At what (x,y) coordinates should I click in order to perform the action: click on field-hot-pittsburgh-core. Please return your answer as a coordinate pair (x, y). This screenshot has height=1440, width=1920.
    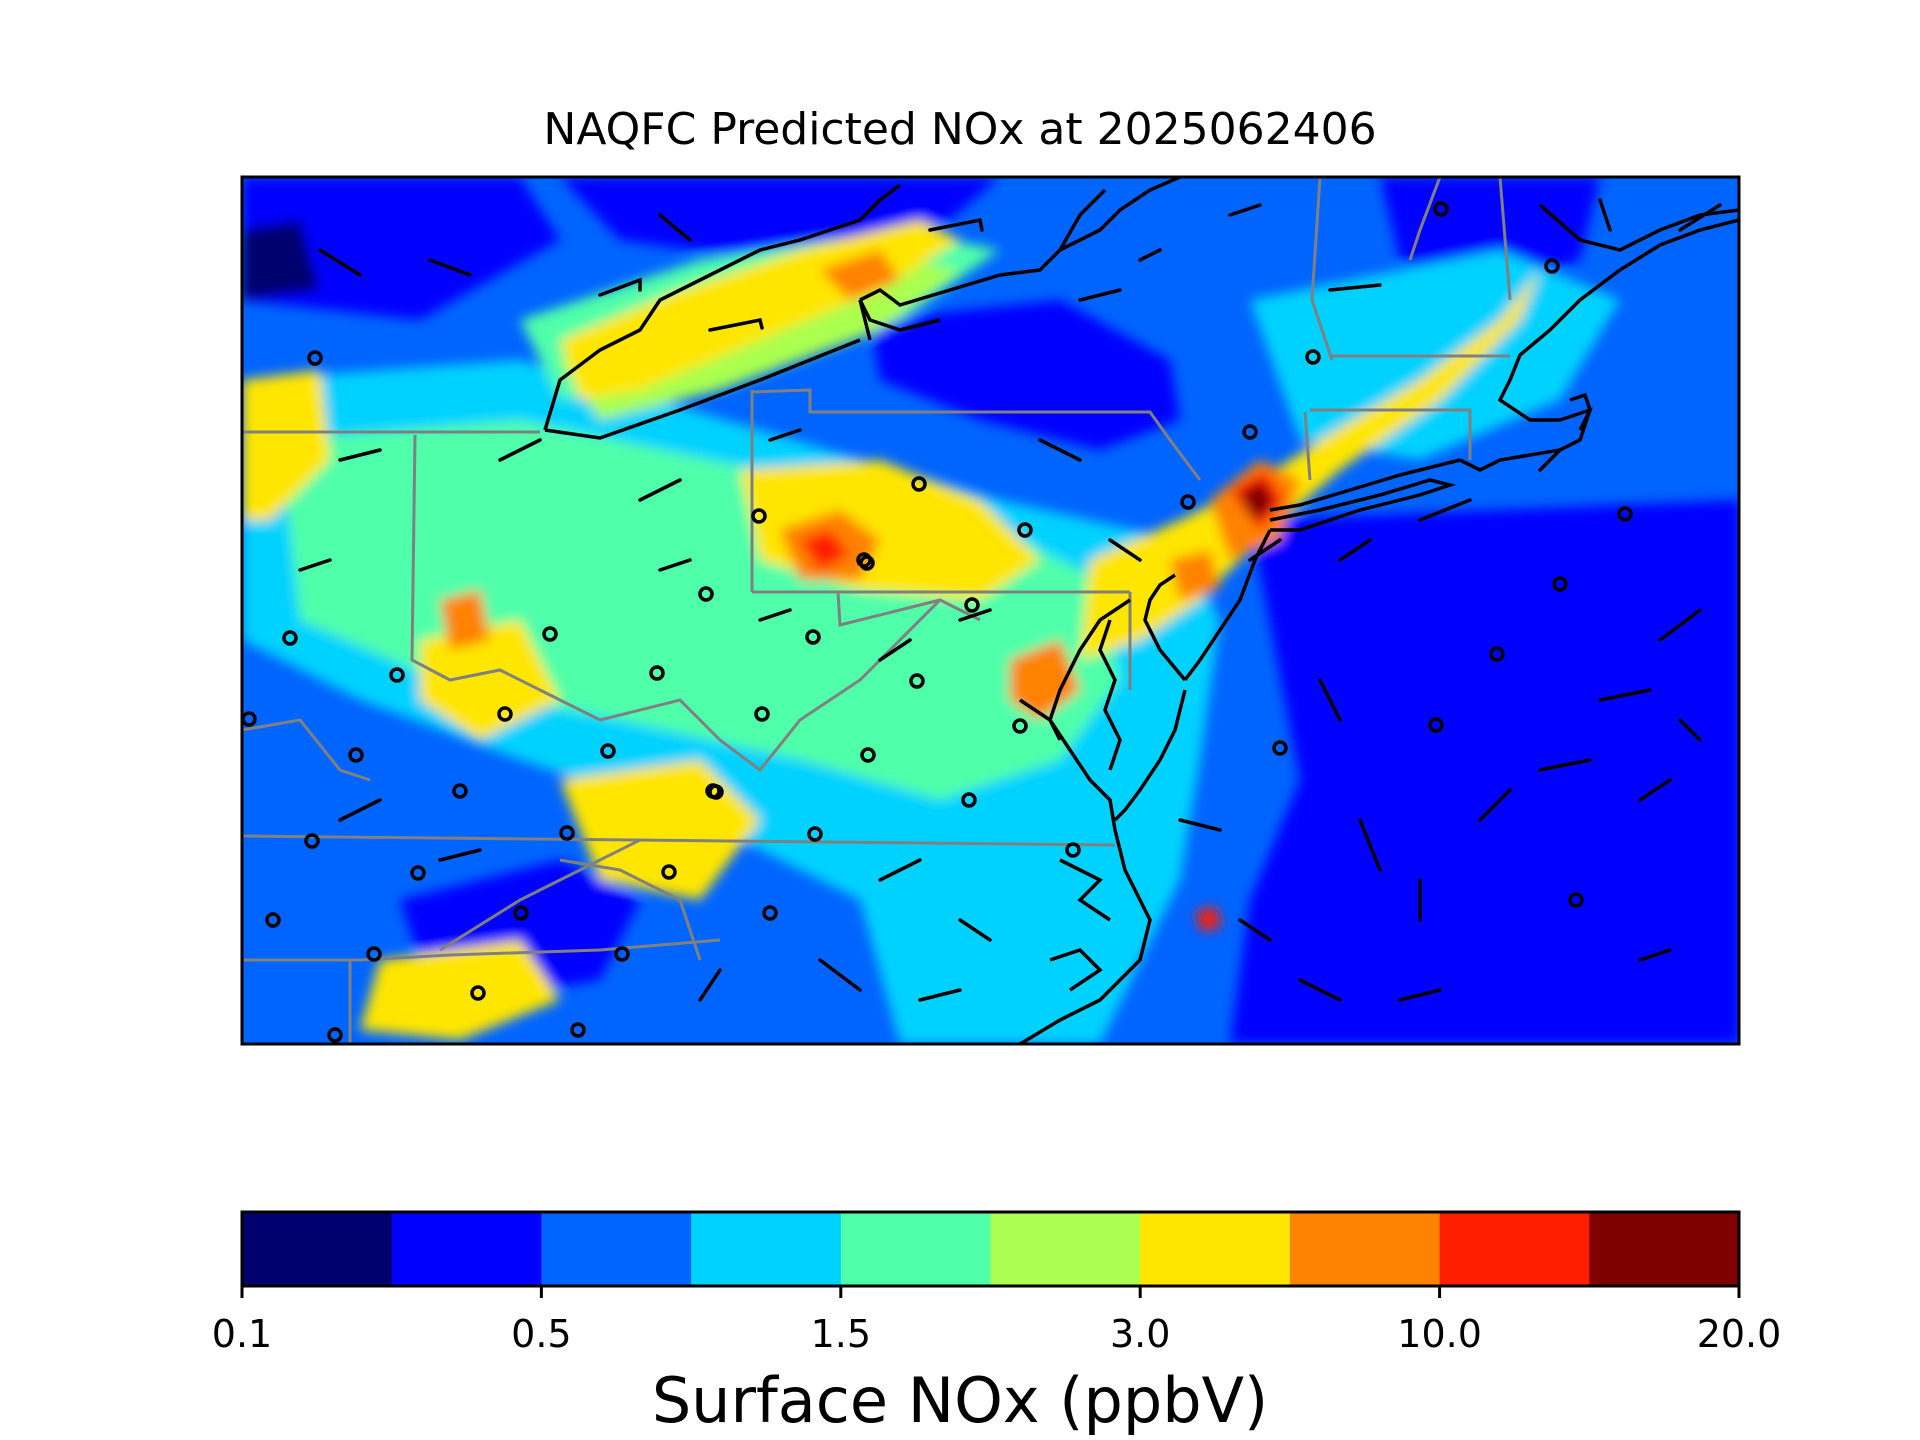
    Looking at the image, I should click on (825, 550).